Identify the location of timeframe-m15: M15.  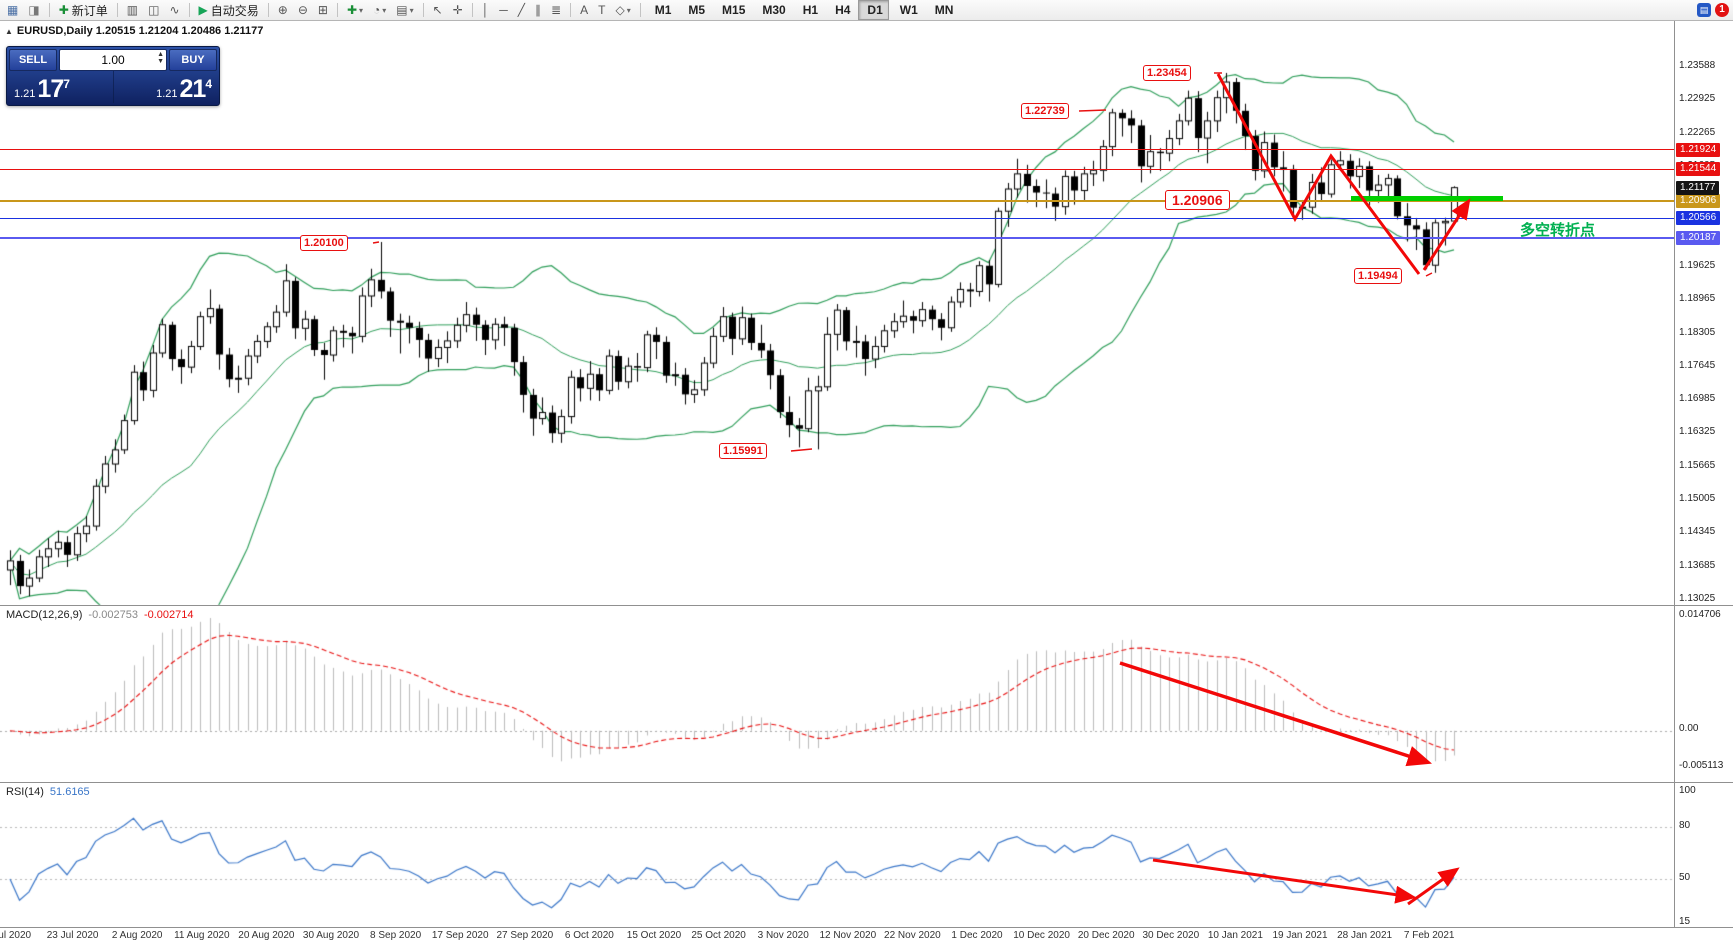
(734, 10).